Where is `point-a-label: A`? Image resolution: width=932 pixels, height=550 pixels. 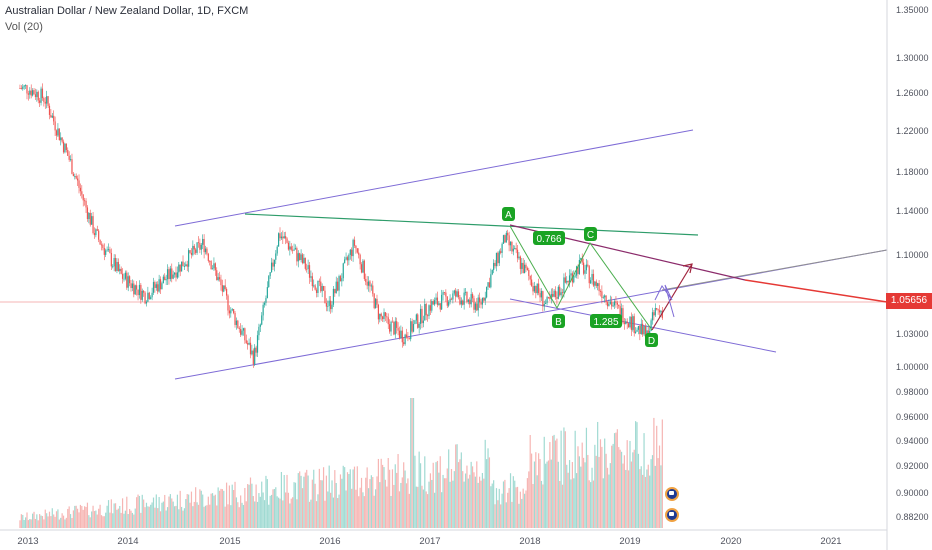 point-a-label: A is located at coordinates (508, 214).